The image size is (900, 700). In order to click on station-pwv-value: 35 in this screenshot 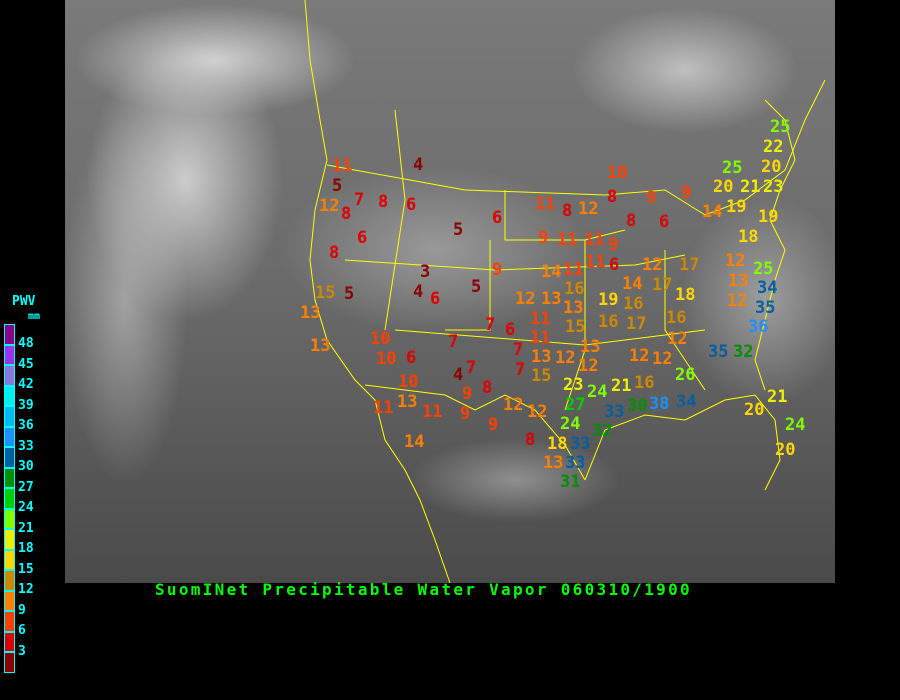, I will do `click(765, 308)`.